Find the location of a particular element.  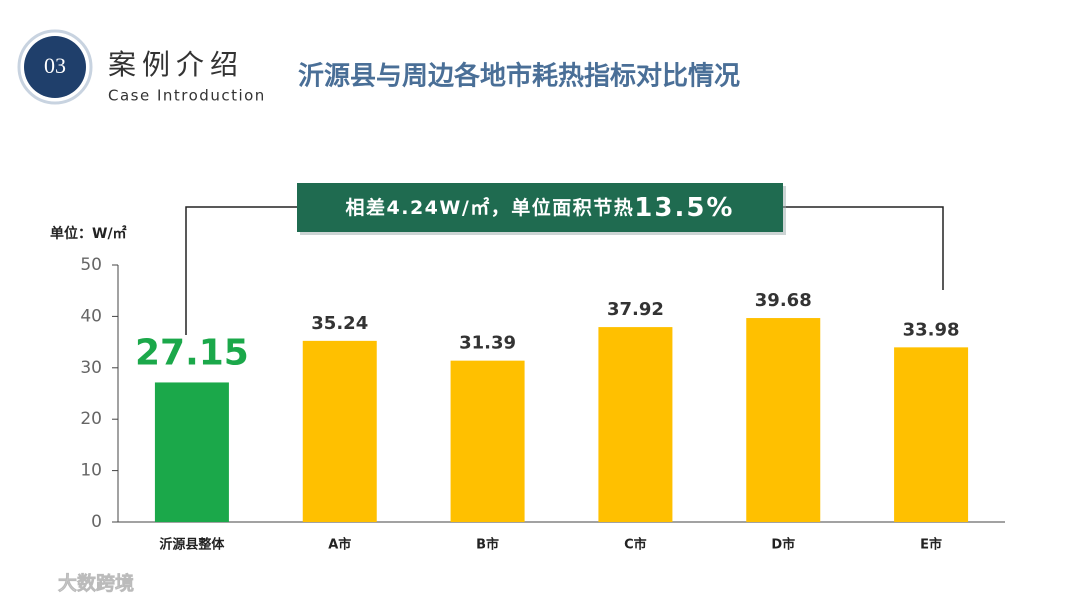

section-title: 案例介绍 is located at coordinates (176, 64).